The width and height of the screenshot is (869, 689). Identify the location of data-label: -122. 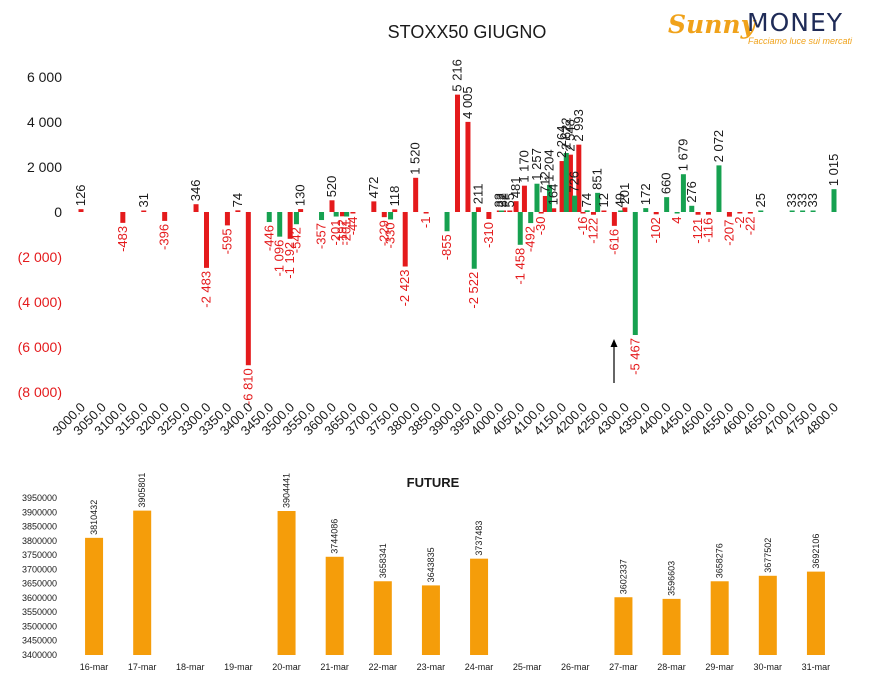
(592, 231).